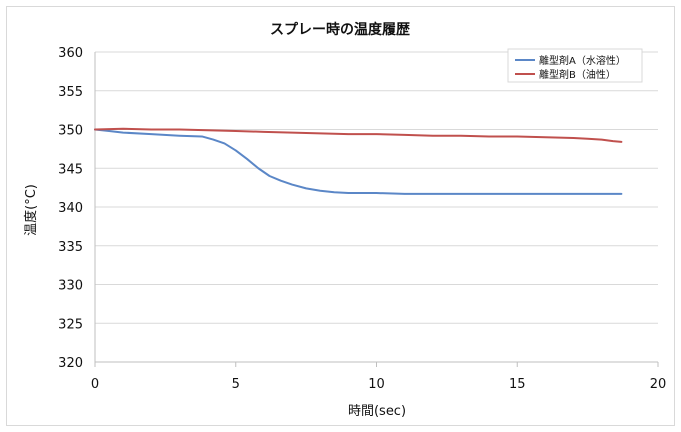 The height and width of the screenshot is (432, 681). I want to click on series-layer, so click(358, 161).